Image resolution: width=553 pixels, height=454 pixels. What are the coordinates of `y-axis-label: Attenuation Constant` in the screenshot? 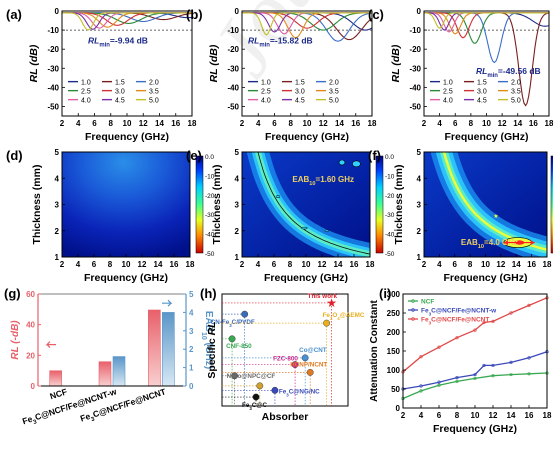 It's located at (374, 351).